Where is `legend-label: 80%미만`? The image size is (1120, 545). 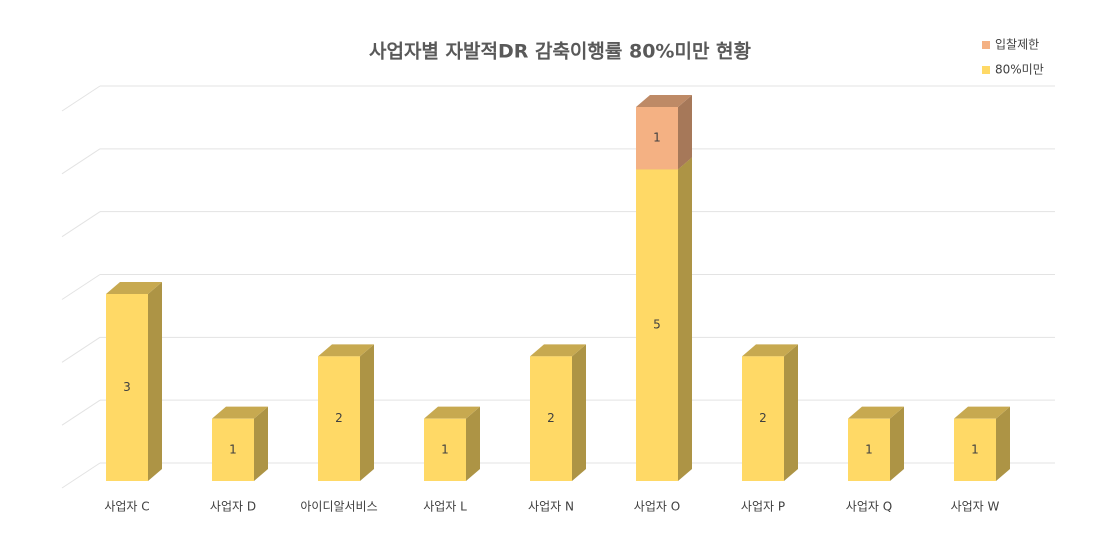 legend-label: 80%미만 is located at coordinates (1019, 70).